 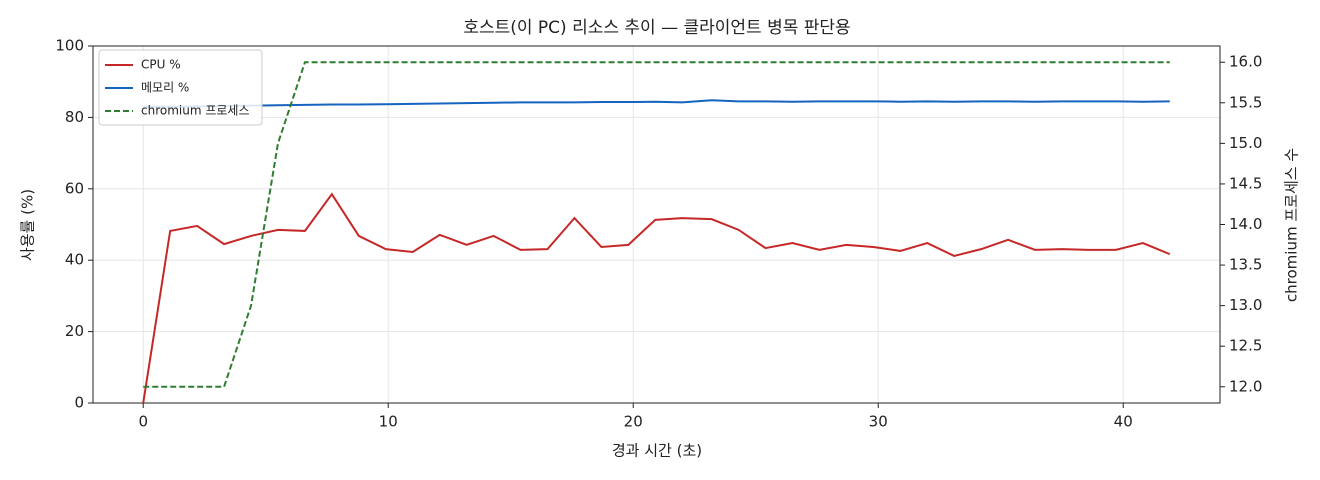 I want to click on y-tick-label: 60, so click(x=74, y=188).